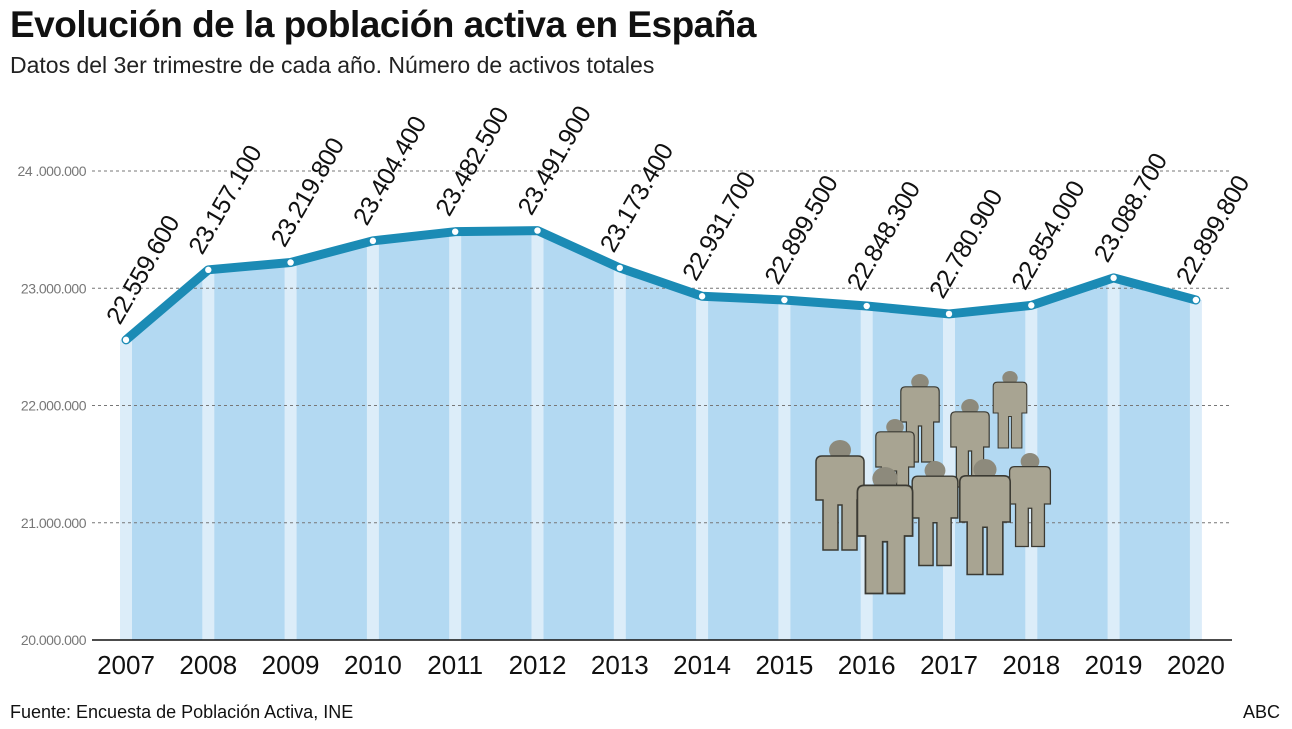 The width and height of the screenshot is (1292, 729). What do you see at coordinates (54, 523) in the screenshot?
I see `y-tick-label: 21.000.000` at bounding box center [54, 523].